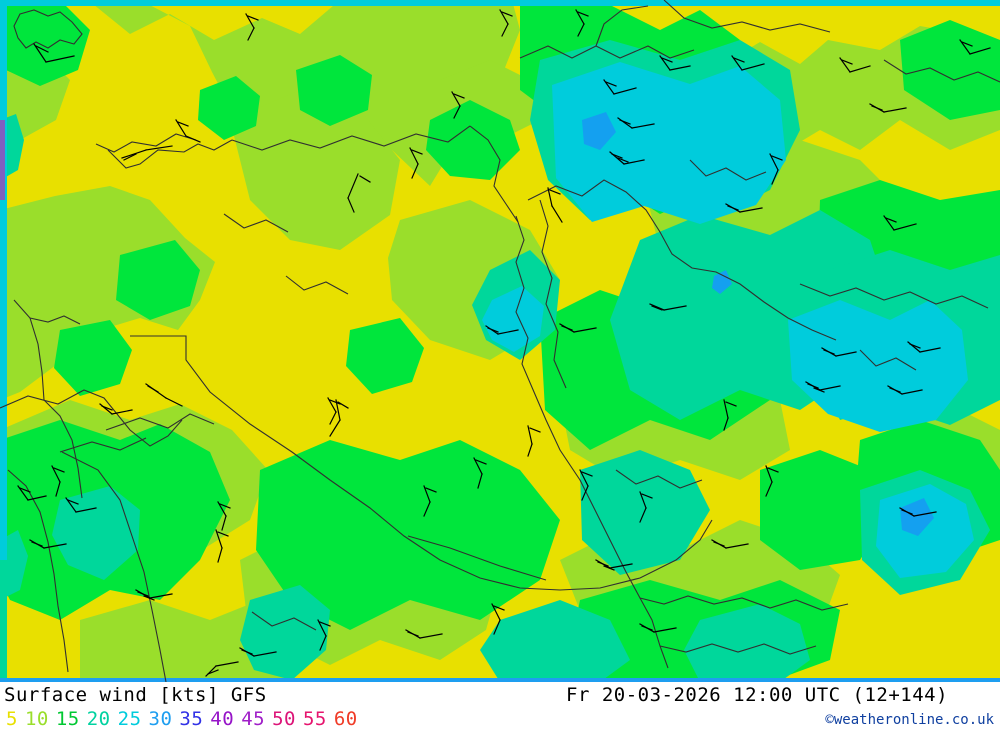 The width and height of the screenshot is (1000, 733). I want to click on legend-value-15: 15, so click(67, 719).